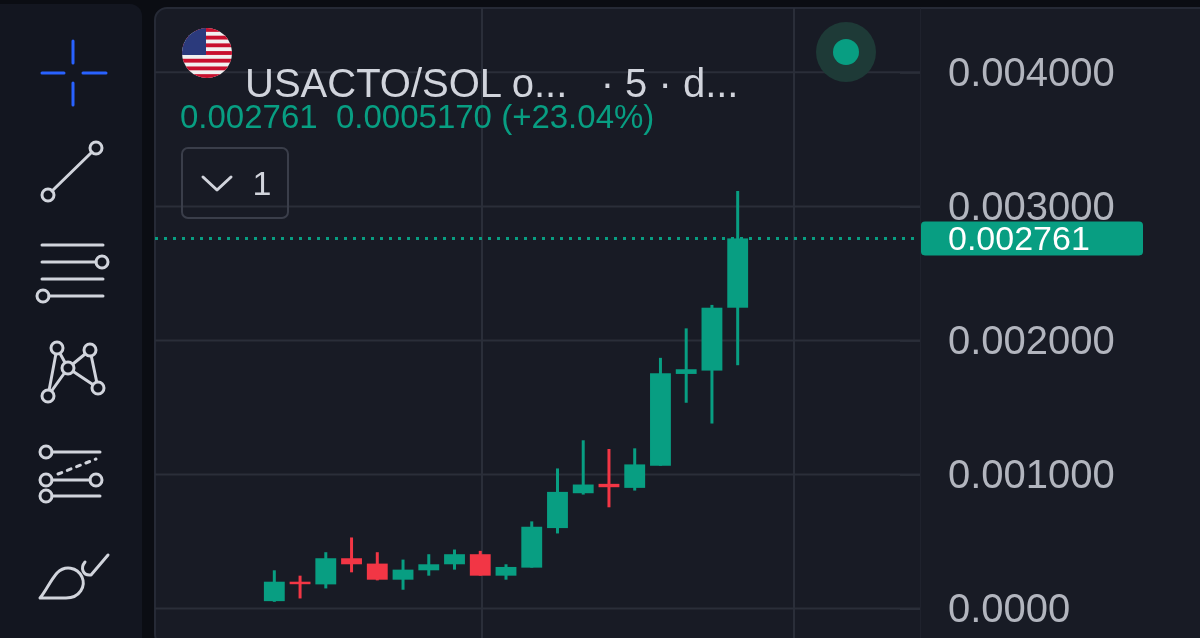 This screenshot has height=638, width=1200. Describe the element at coordinates (1031, 339) in the screenshot. I see `y-tick-label: 0.002000` at that location.